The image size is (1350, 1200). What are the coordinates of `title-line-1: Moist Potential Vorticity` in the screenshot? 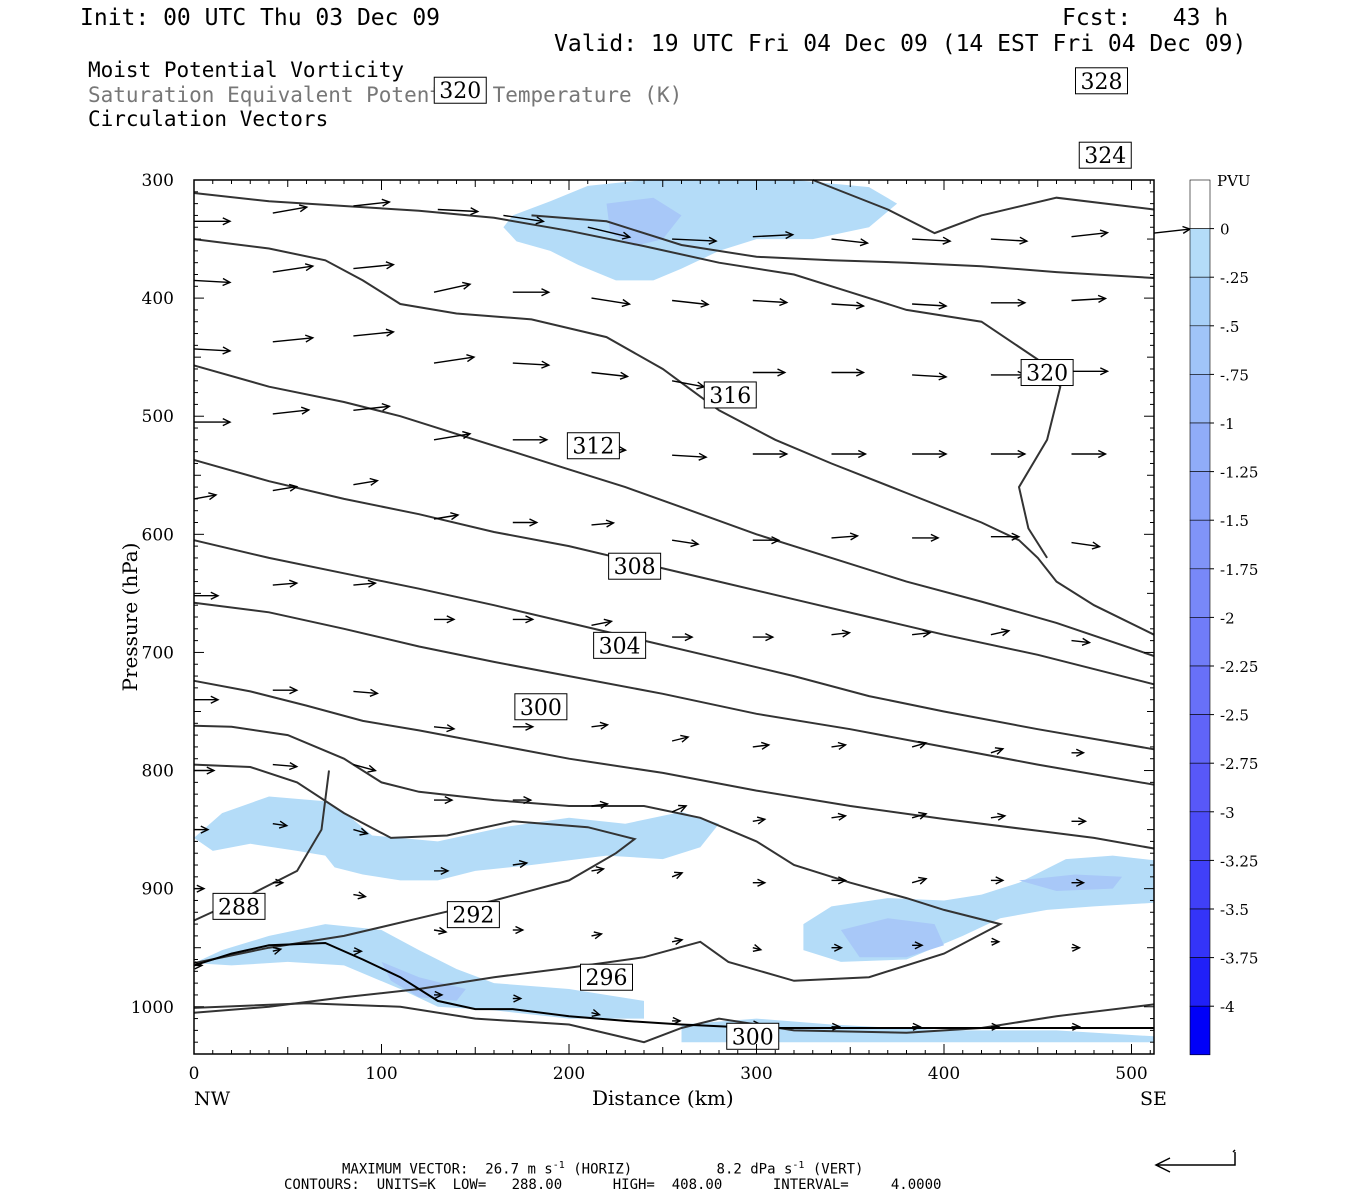 It's located at (246, 70).